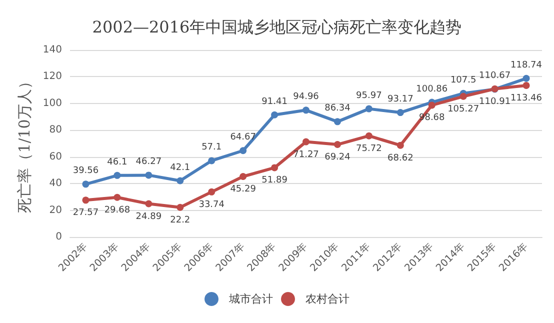 The height and width of the screenshot is (323, 554). I want to click on data-label: 39.56, so click(85, 171).